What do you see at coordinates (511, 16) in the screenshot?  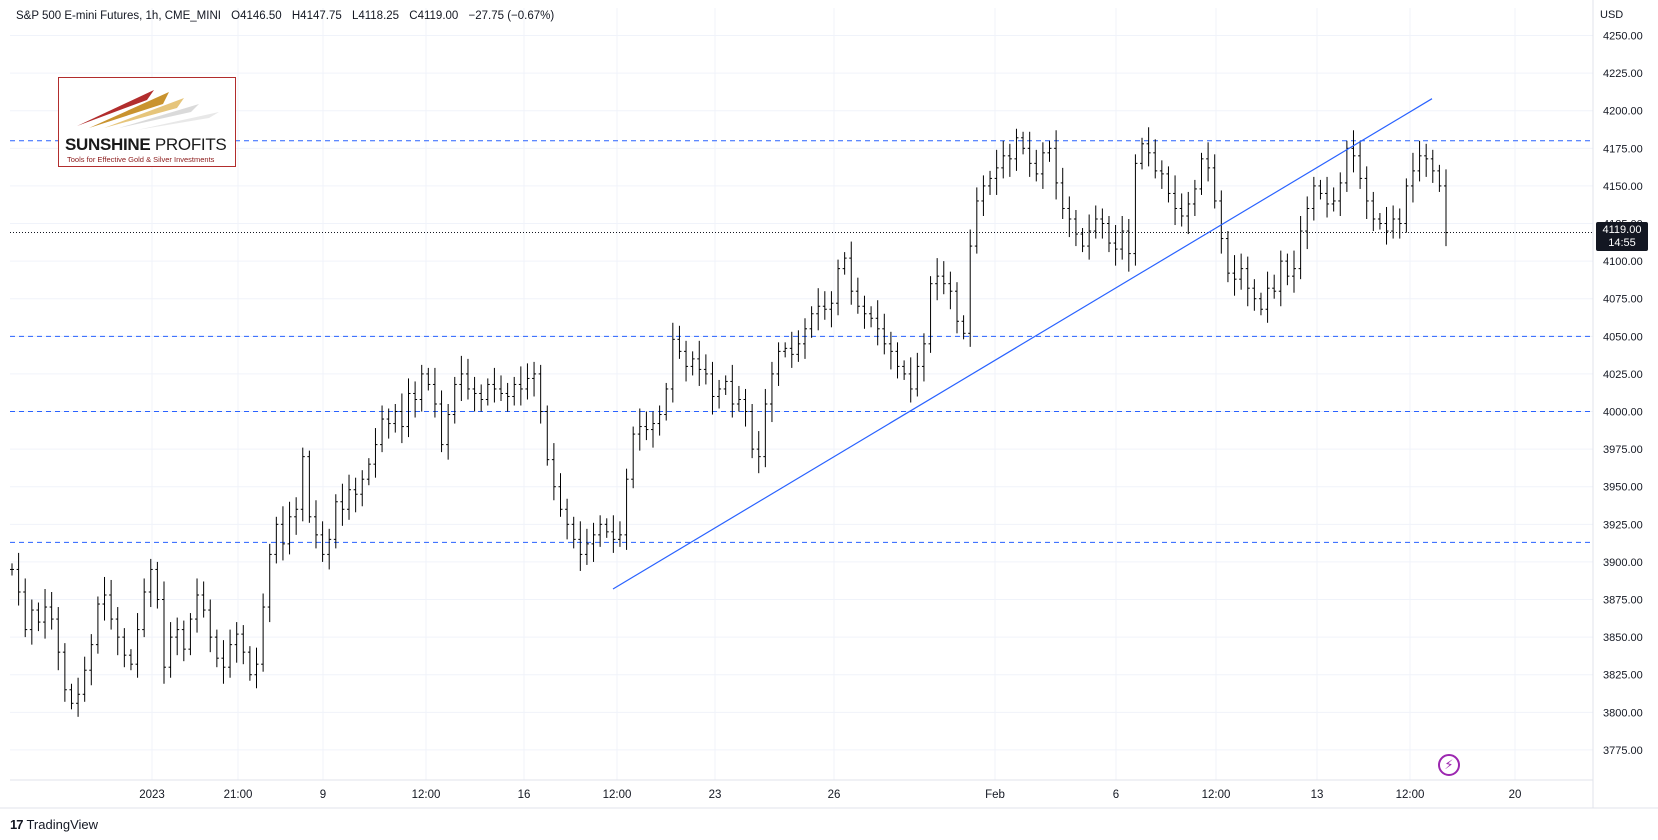 I see `change-value: −27.75 (−0.67%)` at bounding box center [511, 16].